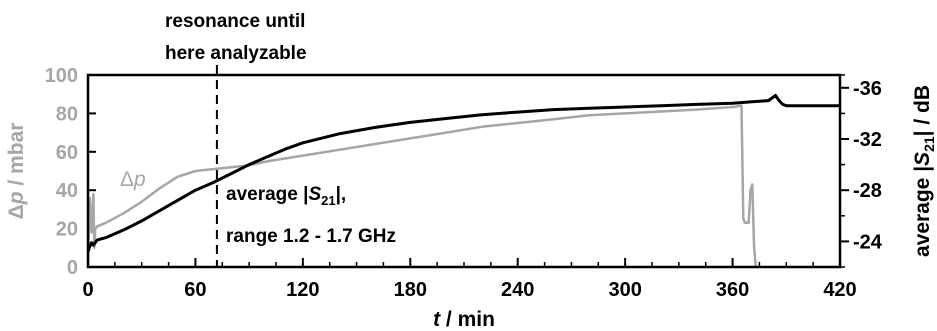  What do you see at coordinates (267, 194) in the screenshot?
I see `annotation-average-prefix: average |` at bounding box center [267, 194].